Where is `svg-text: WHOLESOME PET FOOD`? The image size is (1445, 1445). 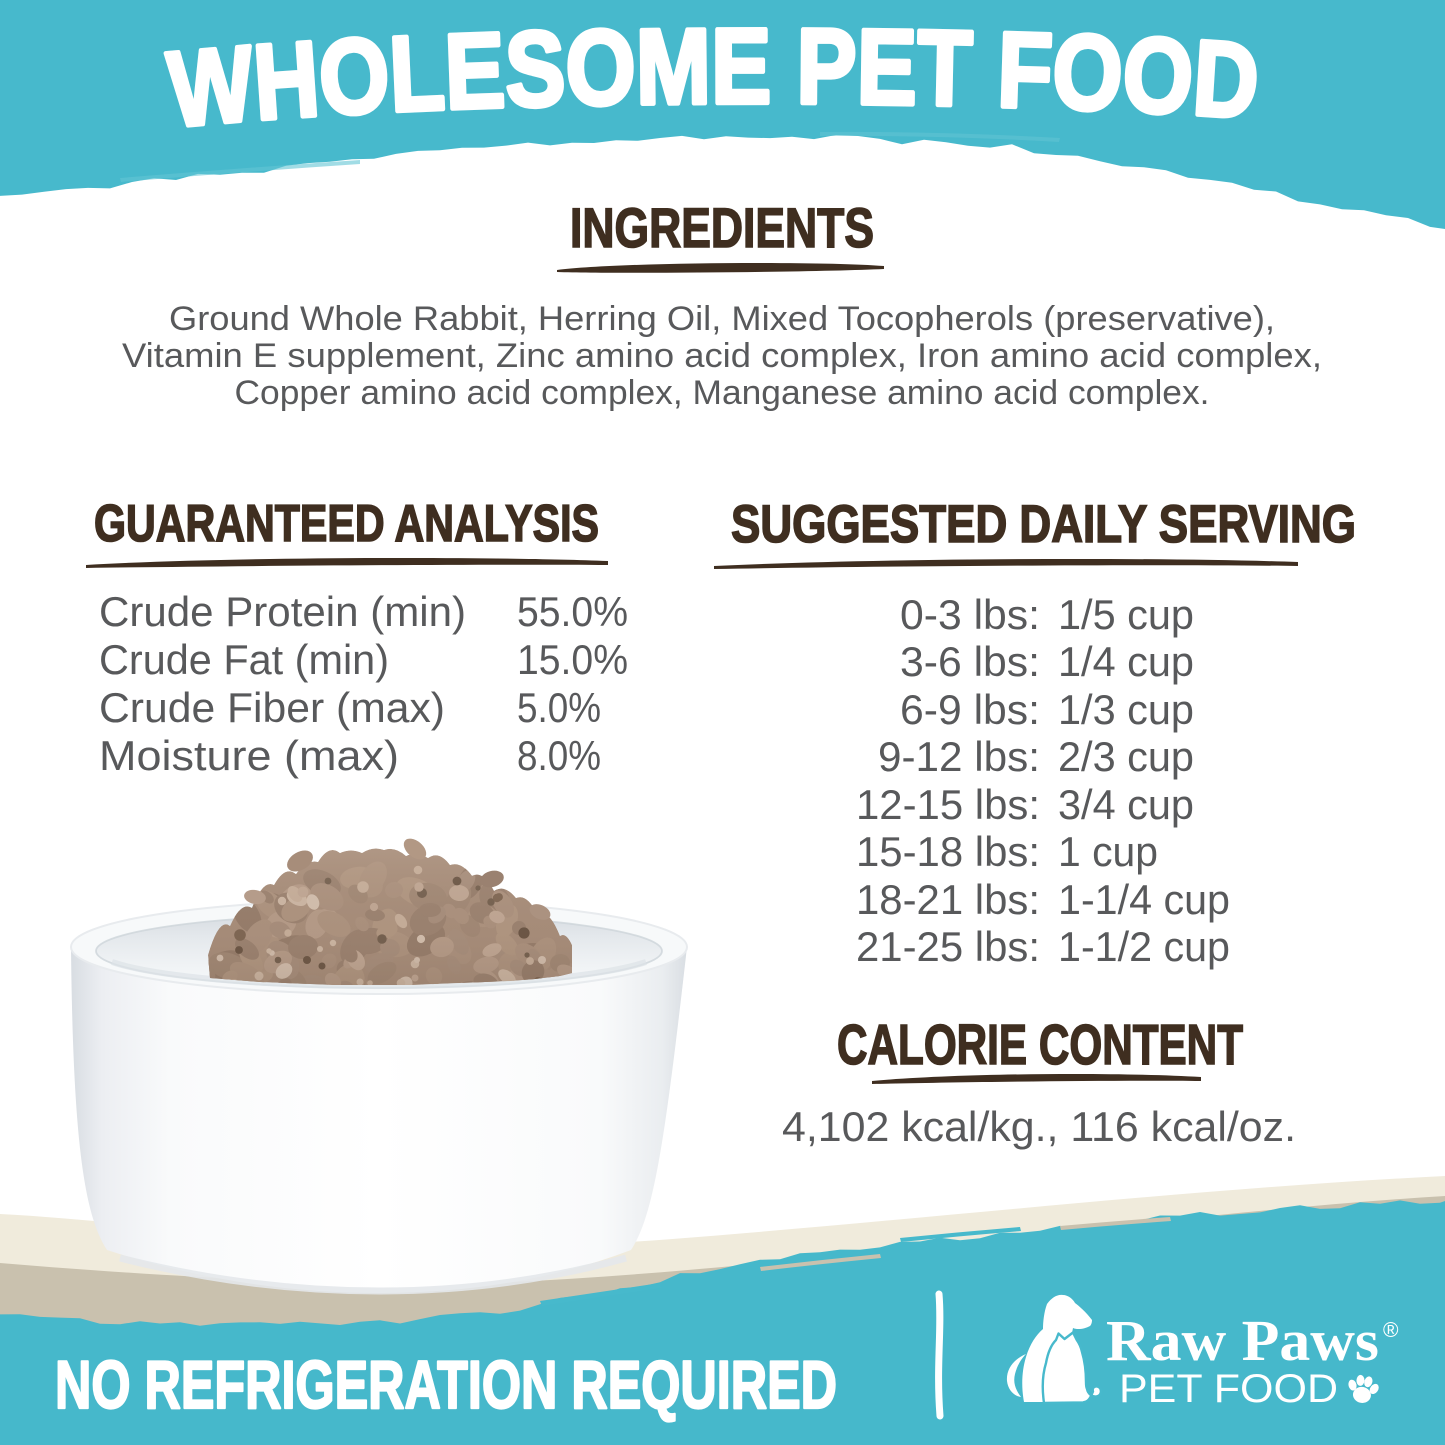
svg-text: WHOLESOME PET FOOD is located at coordinates (712, 78).